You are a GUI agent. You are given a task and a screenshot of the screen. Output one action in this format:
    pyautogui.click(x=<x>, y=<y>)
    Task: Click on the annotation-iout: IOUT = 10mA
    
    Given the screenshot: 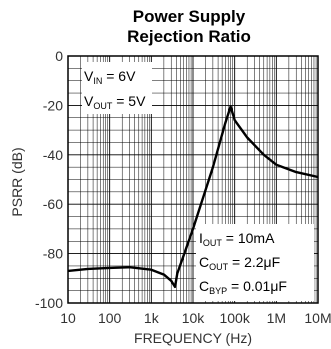 What is the action you would take?
    pyautogui.click(x=237, y=239)
    